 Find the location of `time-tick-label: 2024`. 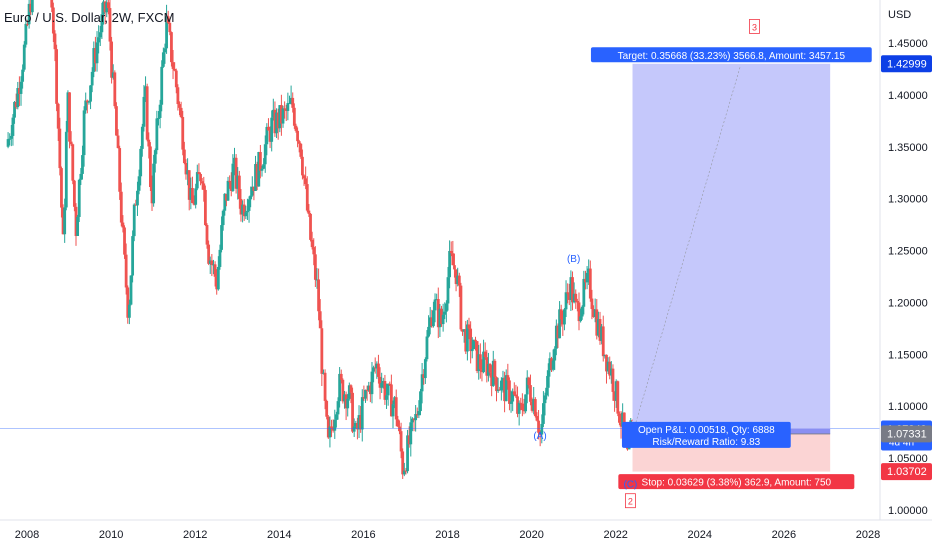

time-tick-label: 2024 is located at coordinates (700, 535).